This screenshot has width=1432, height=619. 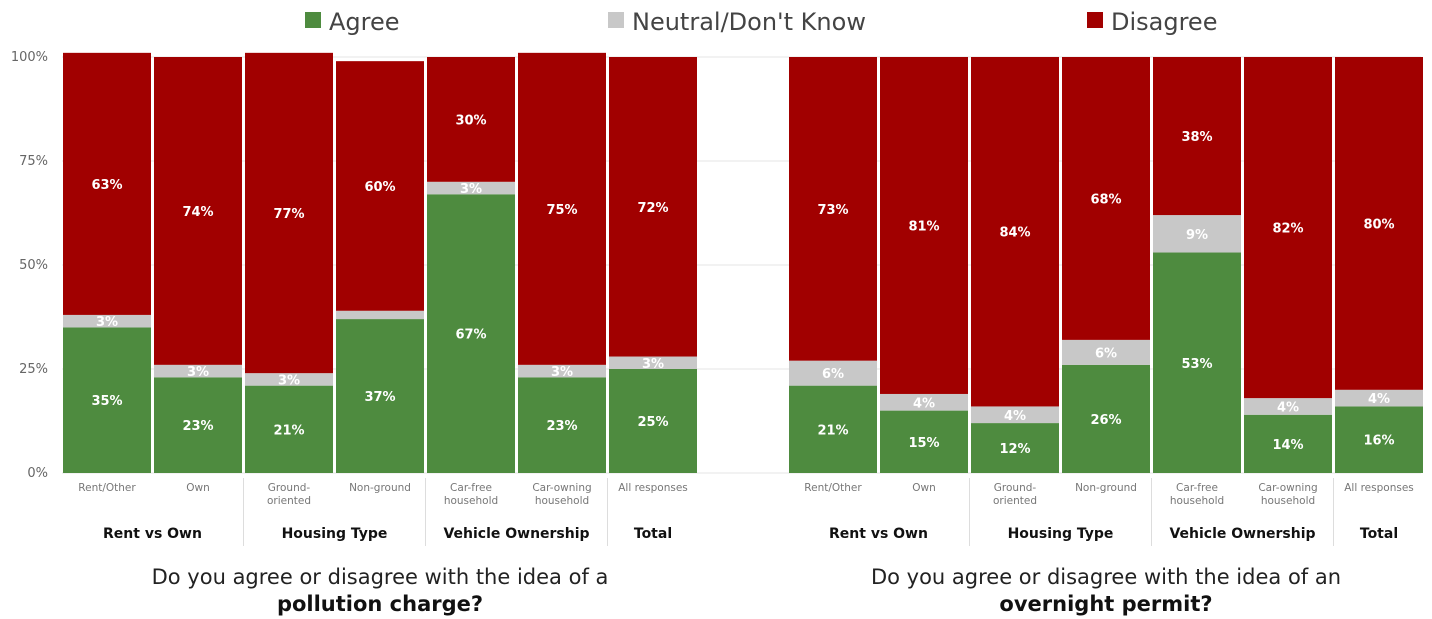 I want to click on legend-swatch-disagree, so click(x=1095, y=20).